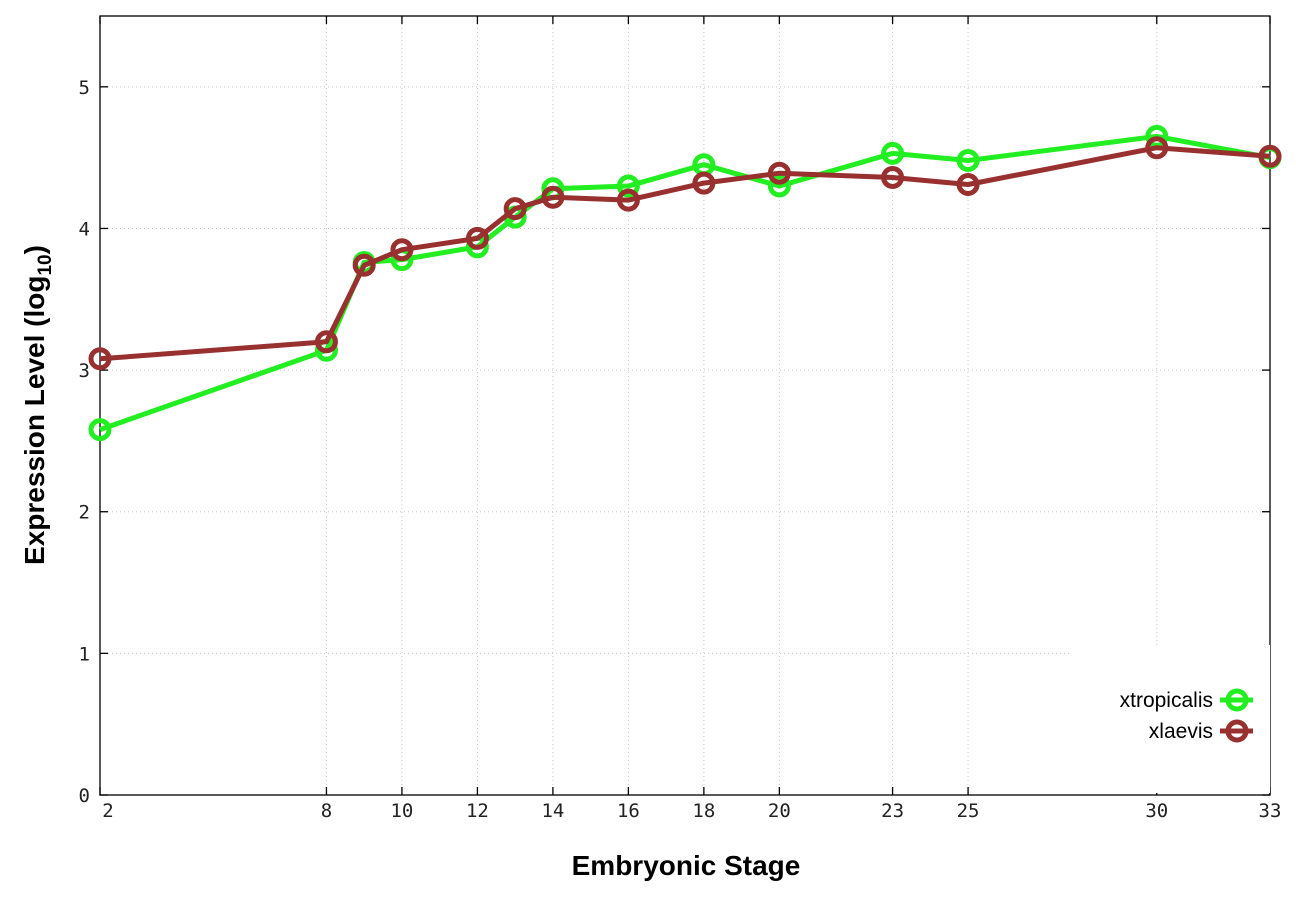 This screenshot has width=1296, height=907. Describe the element at coordinates (1156, 811) in the screenshot. I see `x-tick-label: 30` at that location.